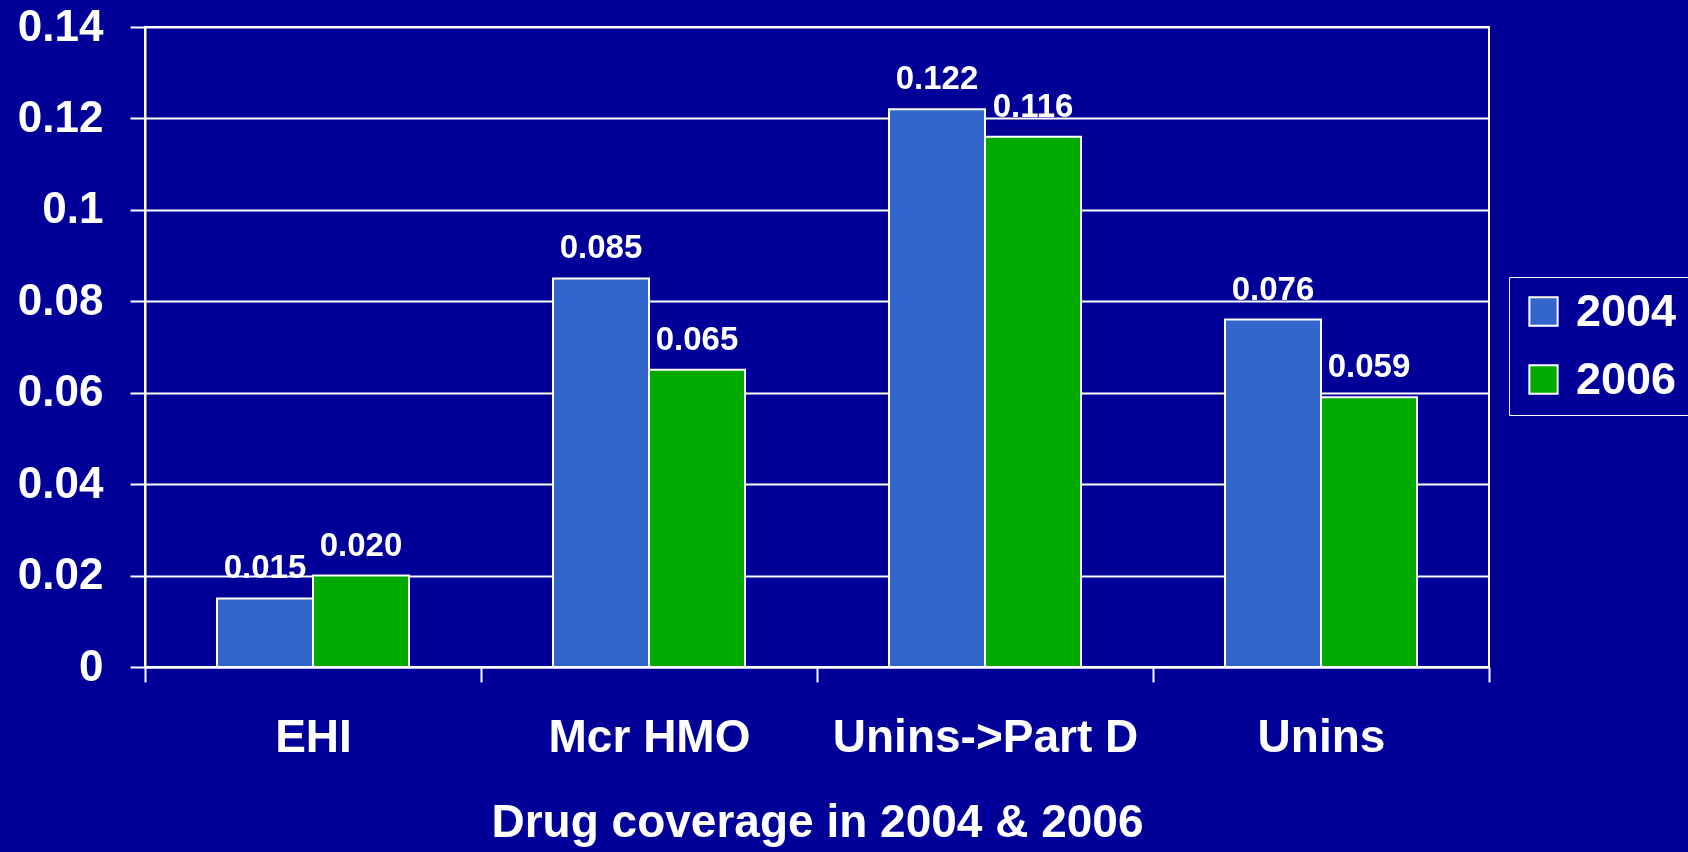 The width and height of the screenshot is (1688, 852). I want to click on y-tick-label: 0, so click(91, 665).